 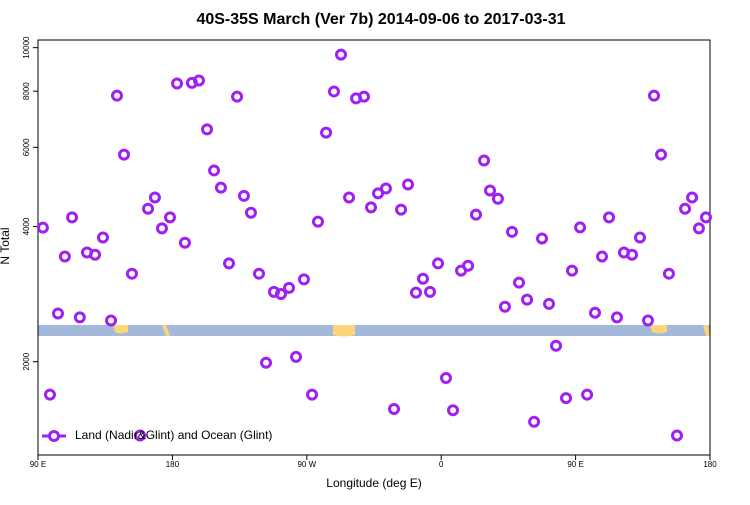 What do you see at coordinates (441, 464) in the screenshot?
I see `x-tick-label: 0` at bounding box center [441, 464].